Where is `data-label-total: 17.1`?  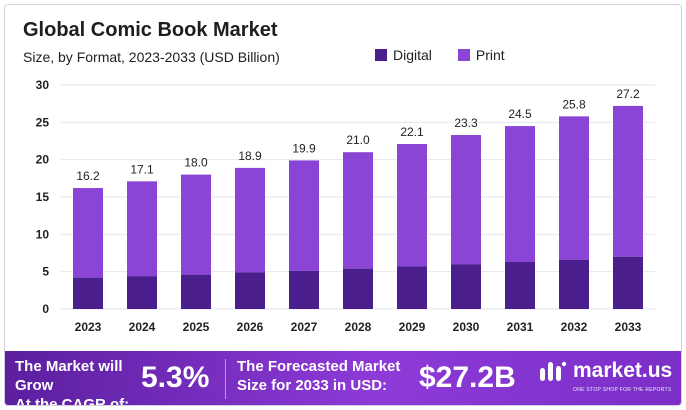
data-label-total: 17.1 is located at coordinates (142, 169).